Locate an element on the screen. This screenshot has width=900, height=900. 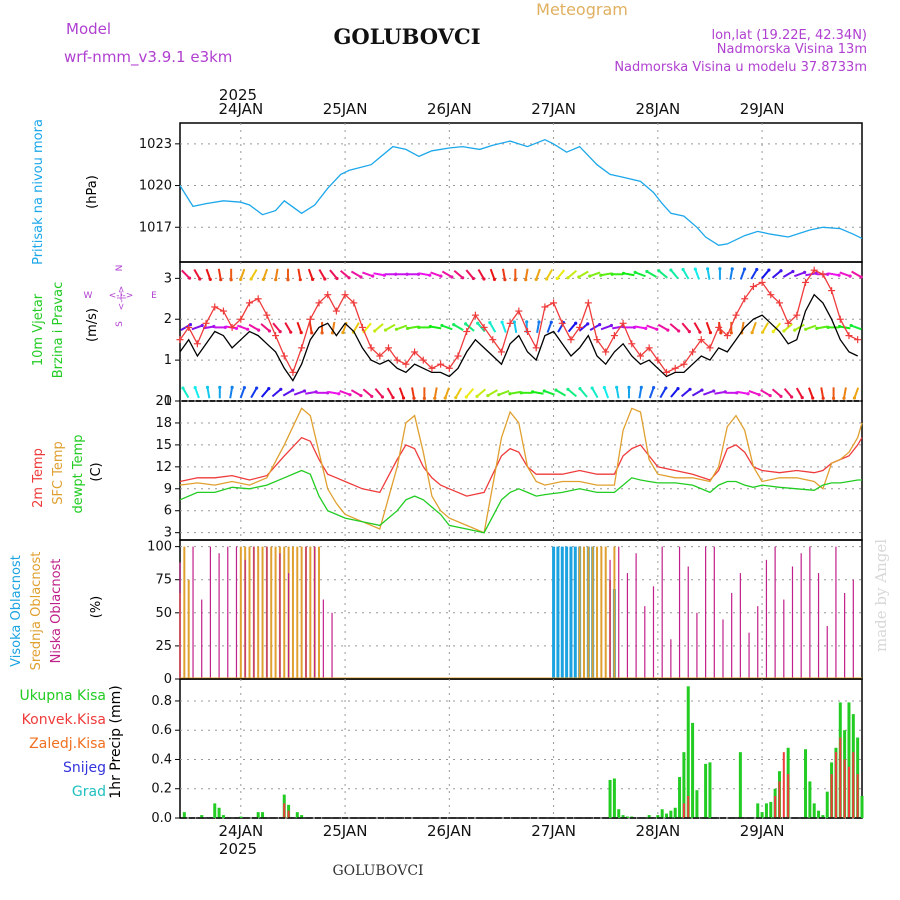
model-elevation-label: Nadmorska Visina u modelu 37.8733m is located at coordinates (740, 67).